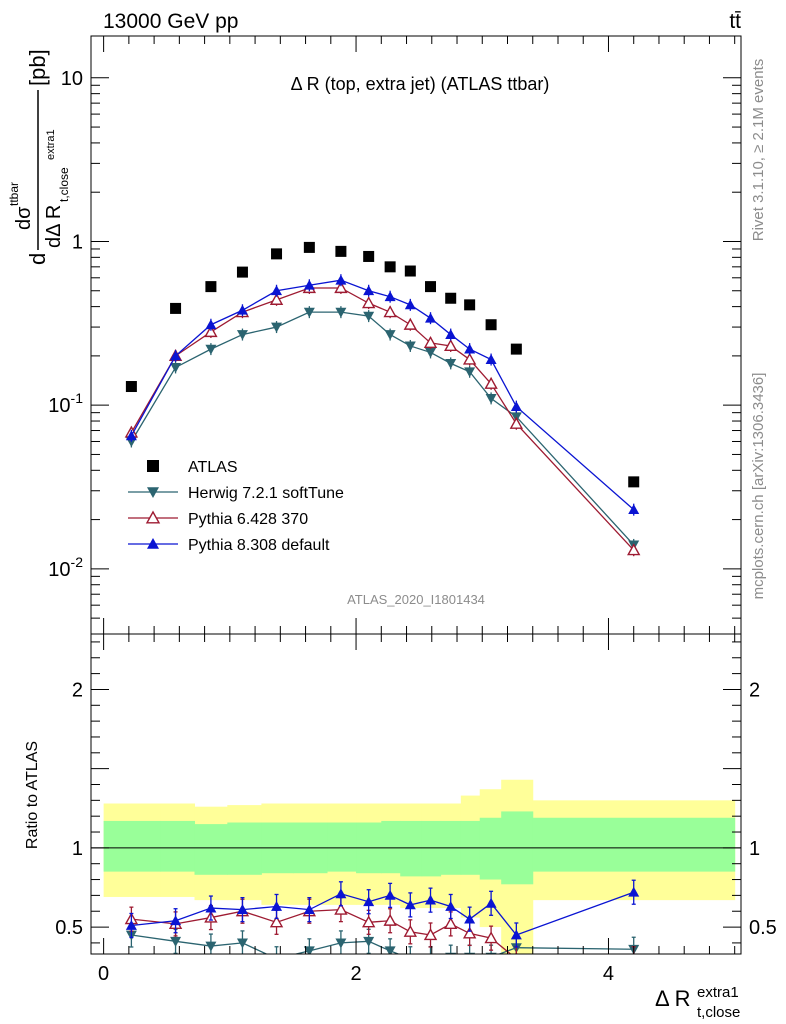 The height and width of the screenshot is (1024, 786). What do you see at coordinates (672, 998) in the screenshot?
I see `svg-text: Δ R` at bounding box center [672, 998].